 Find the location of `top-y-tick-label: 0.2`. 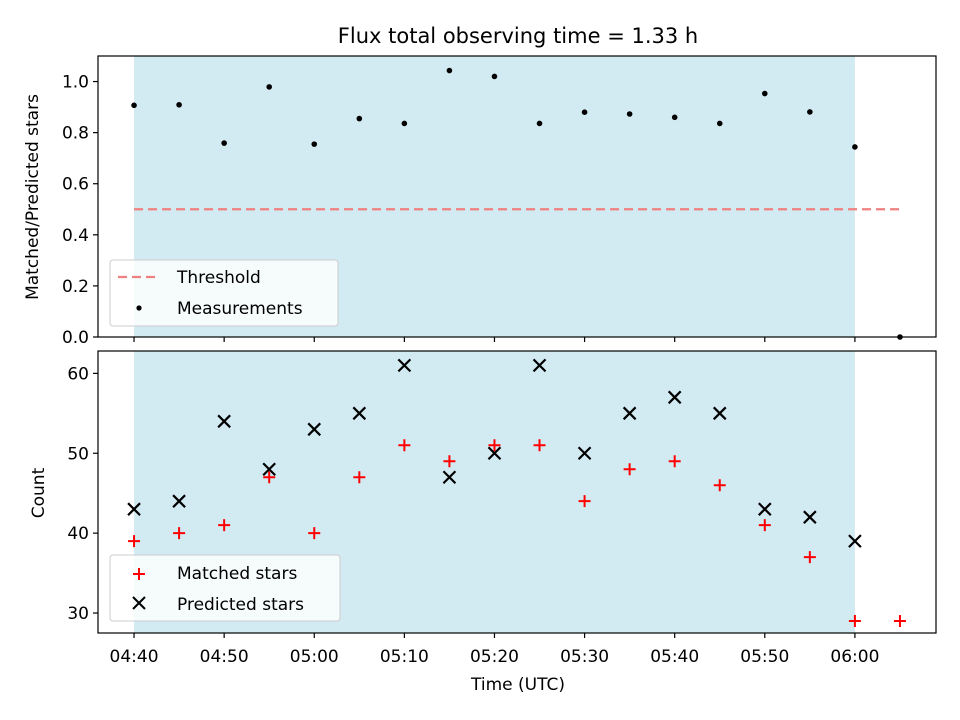

top-y-tick-label: 0.2 is located at coordinates (75, 287).